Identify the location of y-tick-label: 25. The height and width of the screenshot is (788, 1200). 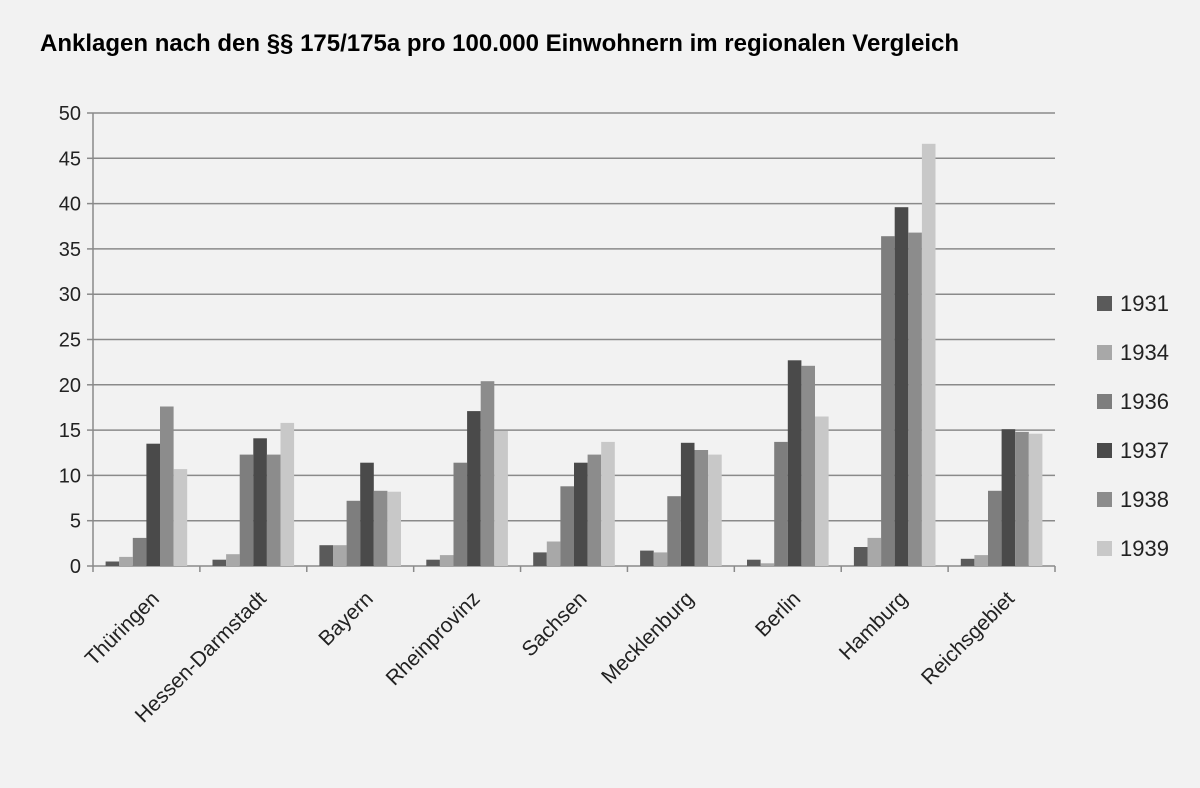
(70, 341).